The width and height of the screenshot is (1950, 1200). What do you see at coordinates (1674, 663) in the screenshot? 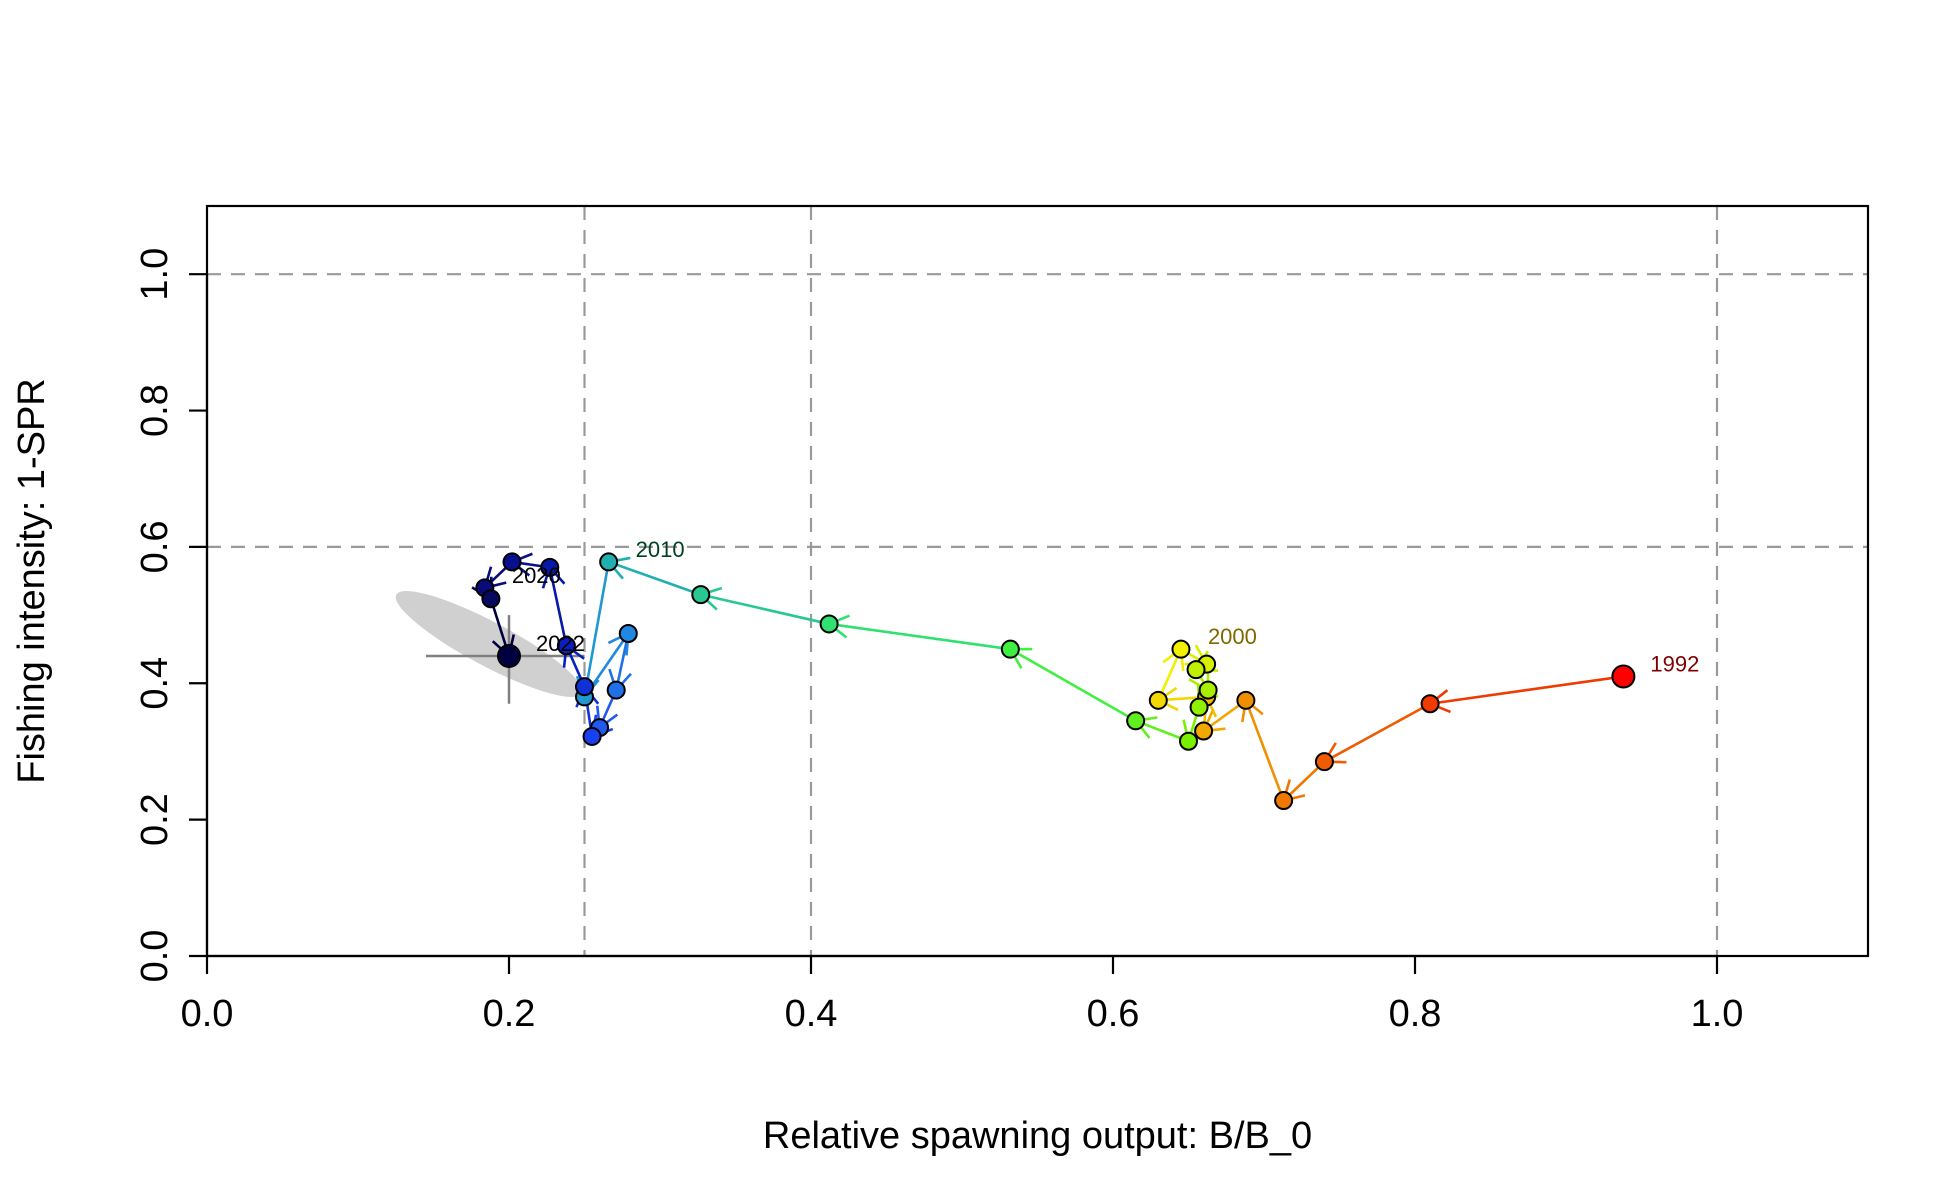
I see `year-label: 1992` at bounding box center [1674, 663].